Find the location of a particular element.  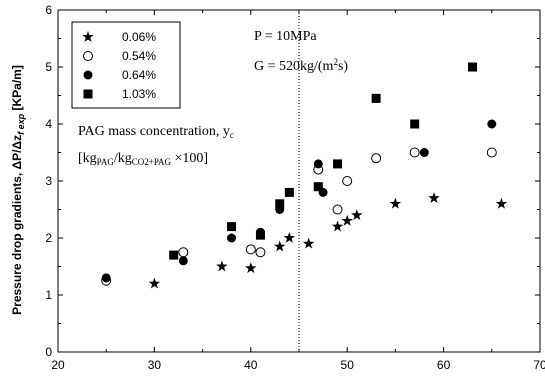

concentration-formula: [kgPAG/kgCO2+PAG ×100] is located at coordinates (143, 159).